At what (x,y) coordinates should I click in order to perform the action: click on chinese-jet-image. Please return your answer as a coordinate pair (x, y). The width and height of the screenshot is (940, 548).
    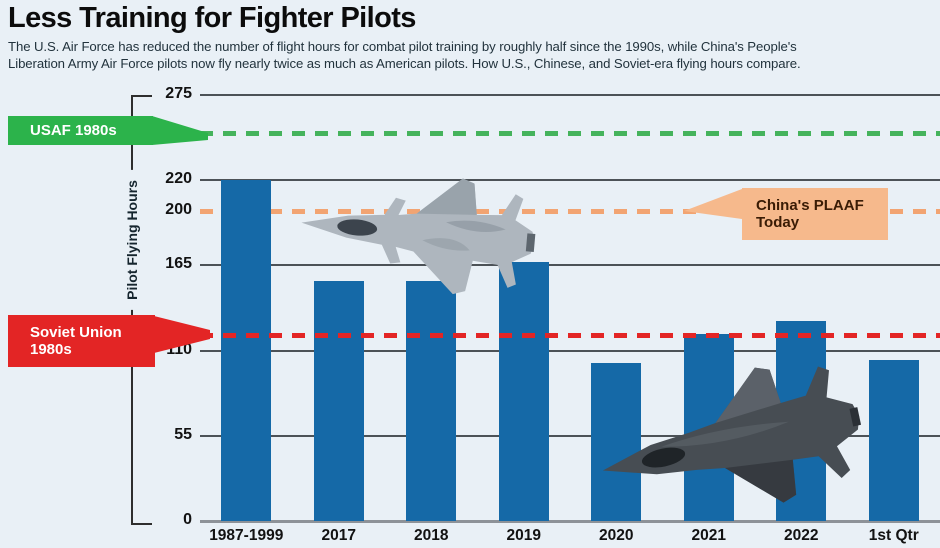
    Looking at the image, I should click on (418, 236).